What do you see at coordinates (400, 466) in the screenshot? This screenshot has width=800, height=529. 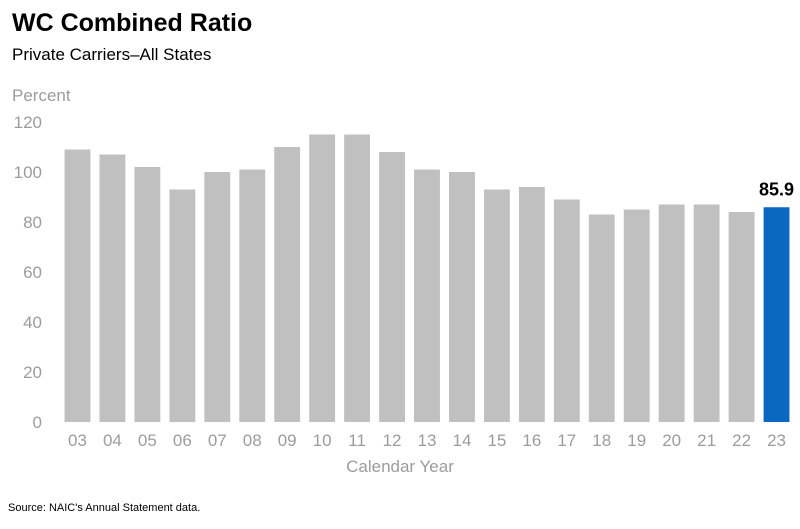 I see `x-axis-title: Calendar Year` at bounding box center [400, 466].